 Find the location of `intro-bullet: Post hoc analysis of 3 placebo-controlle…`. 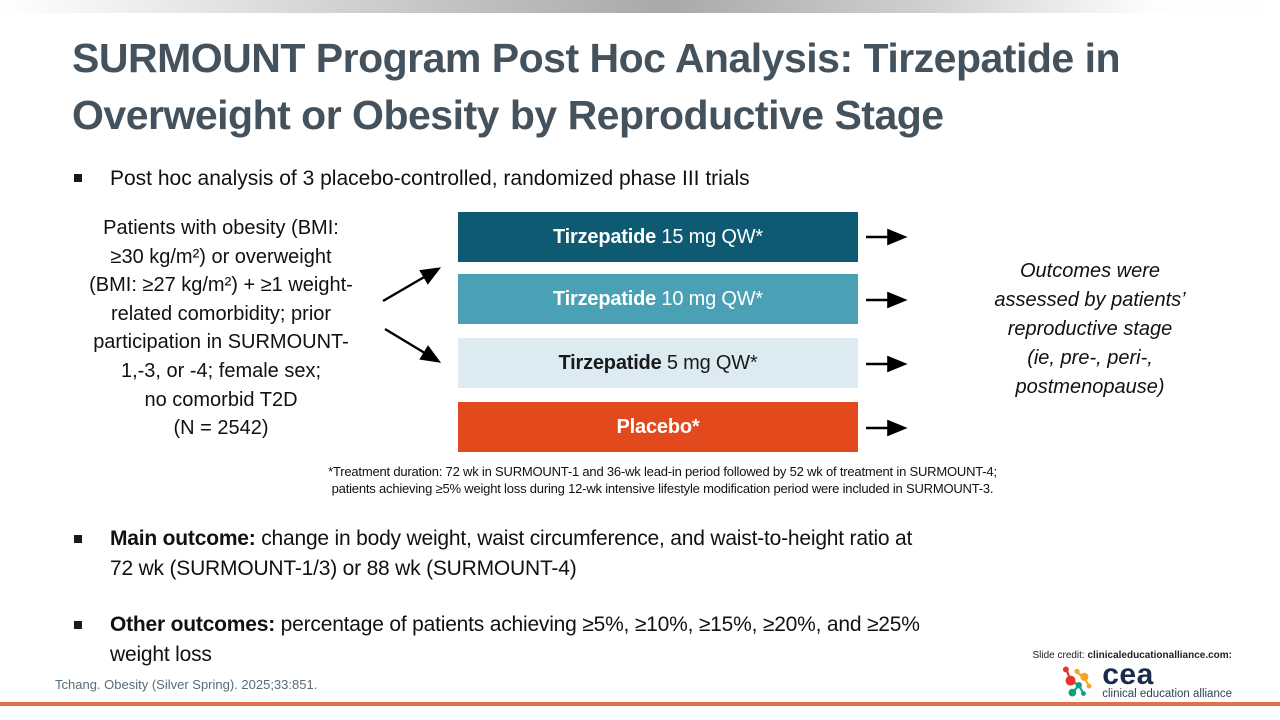

intro-bullet: Post hoc analysis of 3 placebo-controlle… is located at coordinates (634, 178).